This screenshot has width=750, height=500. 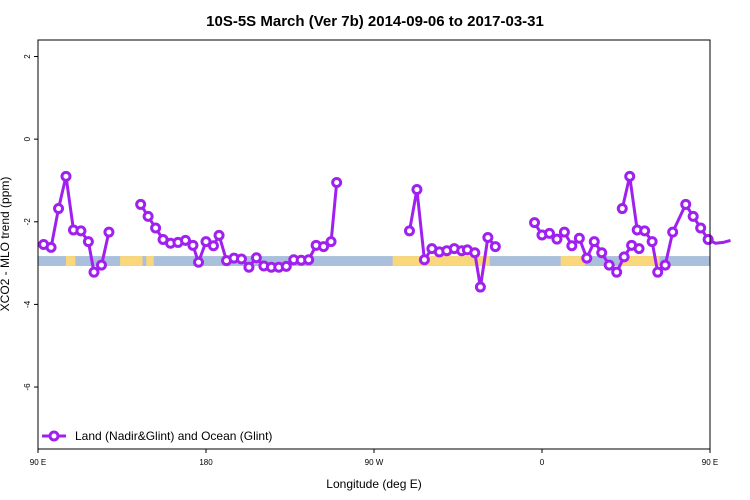 I want to click on y-axis-label: XCO2 - MLO trend (ppm), so click(x=6, y=244).